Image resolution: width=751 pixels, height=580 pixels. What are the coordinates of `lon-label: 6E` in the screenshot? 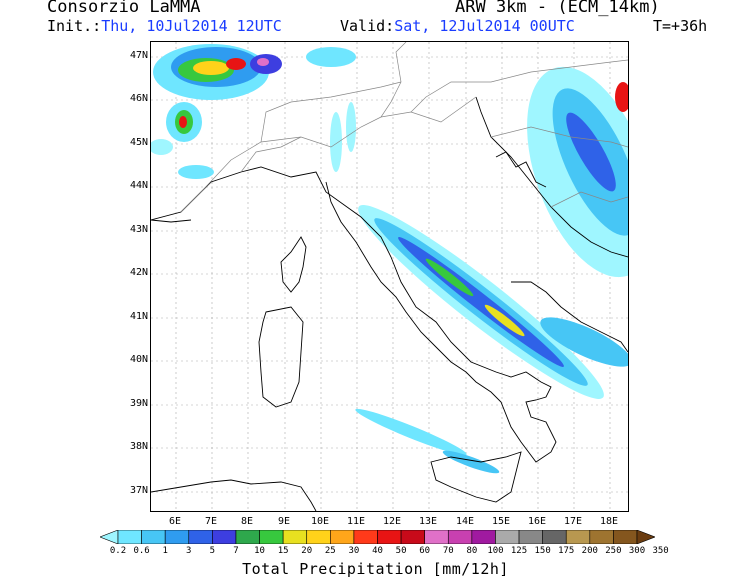 It's located at (175, 521).